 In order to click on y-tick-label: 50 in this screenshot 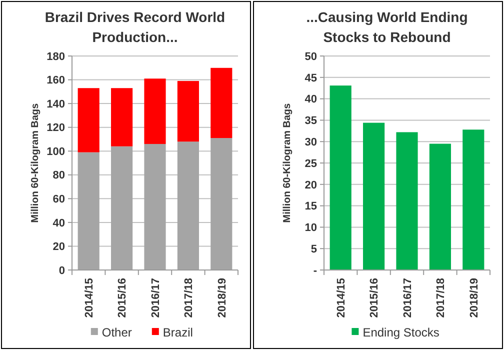, I will do `click(310, 56)`.